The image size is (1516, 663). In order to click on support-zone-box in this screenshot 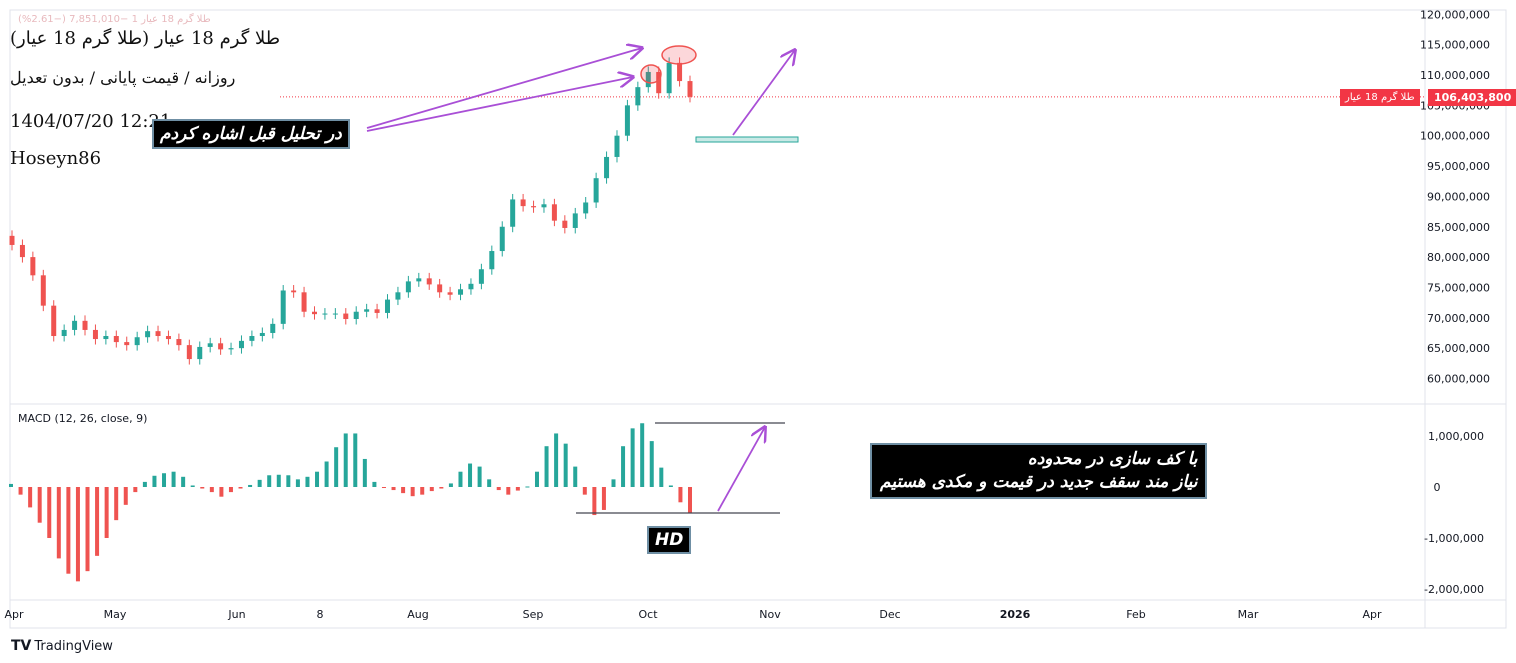, I will do `click(747, 139)`.